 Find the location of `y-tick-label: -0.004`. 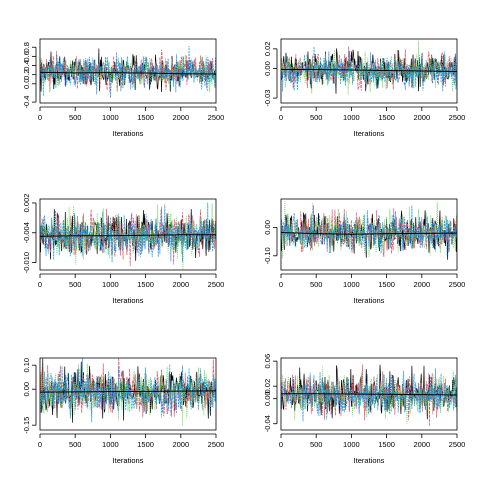

y-tick-label: -0.004 is located at coordinates (26, 232).